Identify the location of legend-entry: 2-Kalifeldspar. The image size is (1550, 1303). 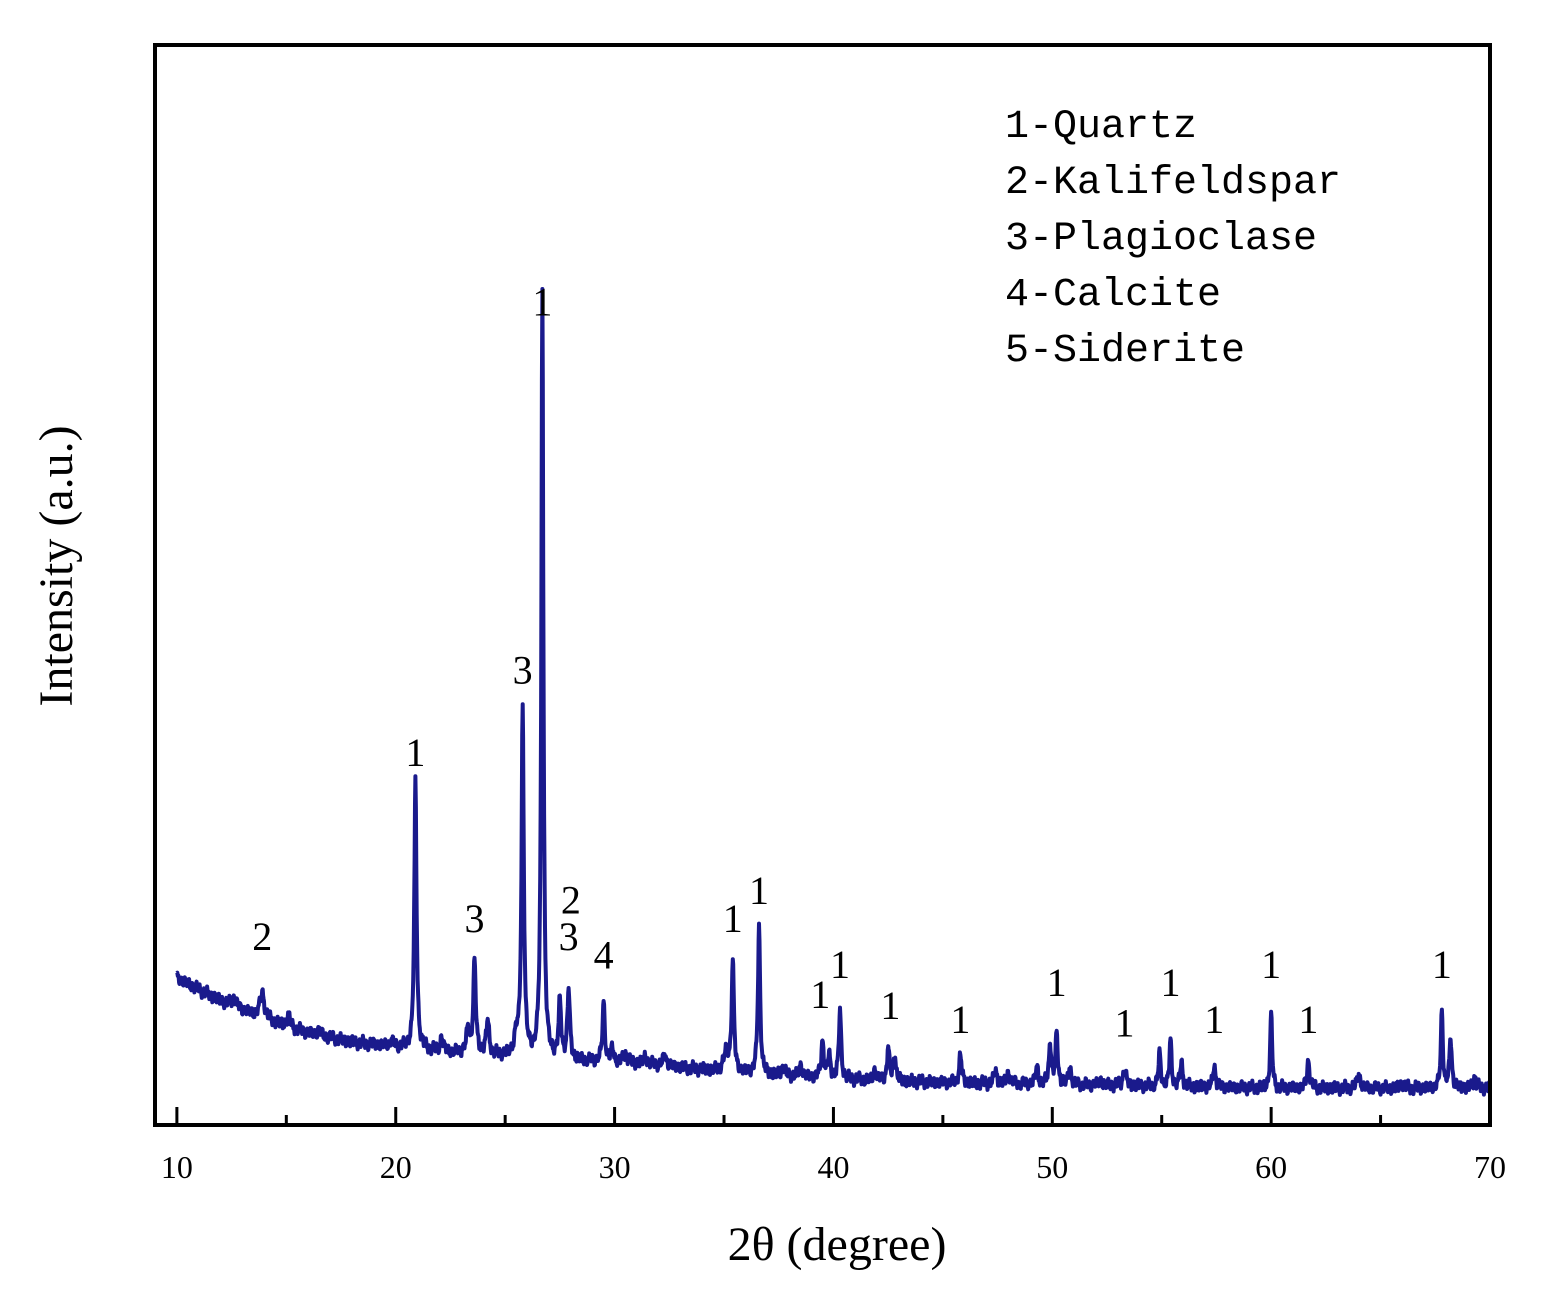
(1173, 183).